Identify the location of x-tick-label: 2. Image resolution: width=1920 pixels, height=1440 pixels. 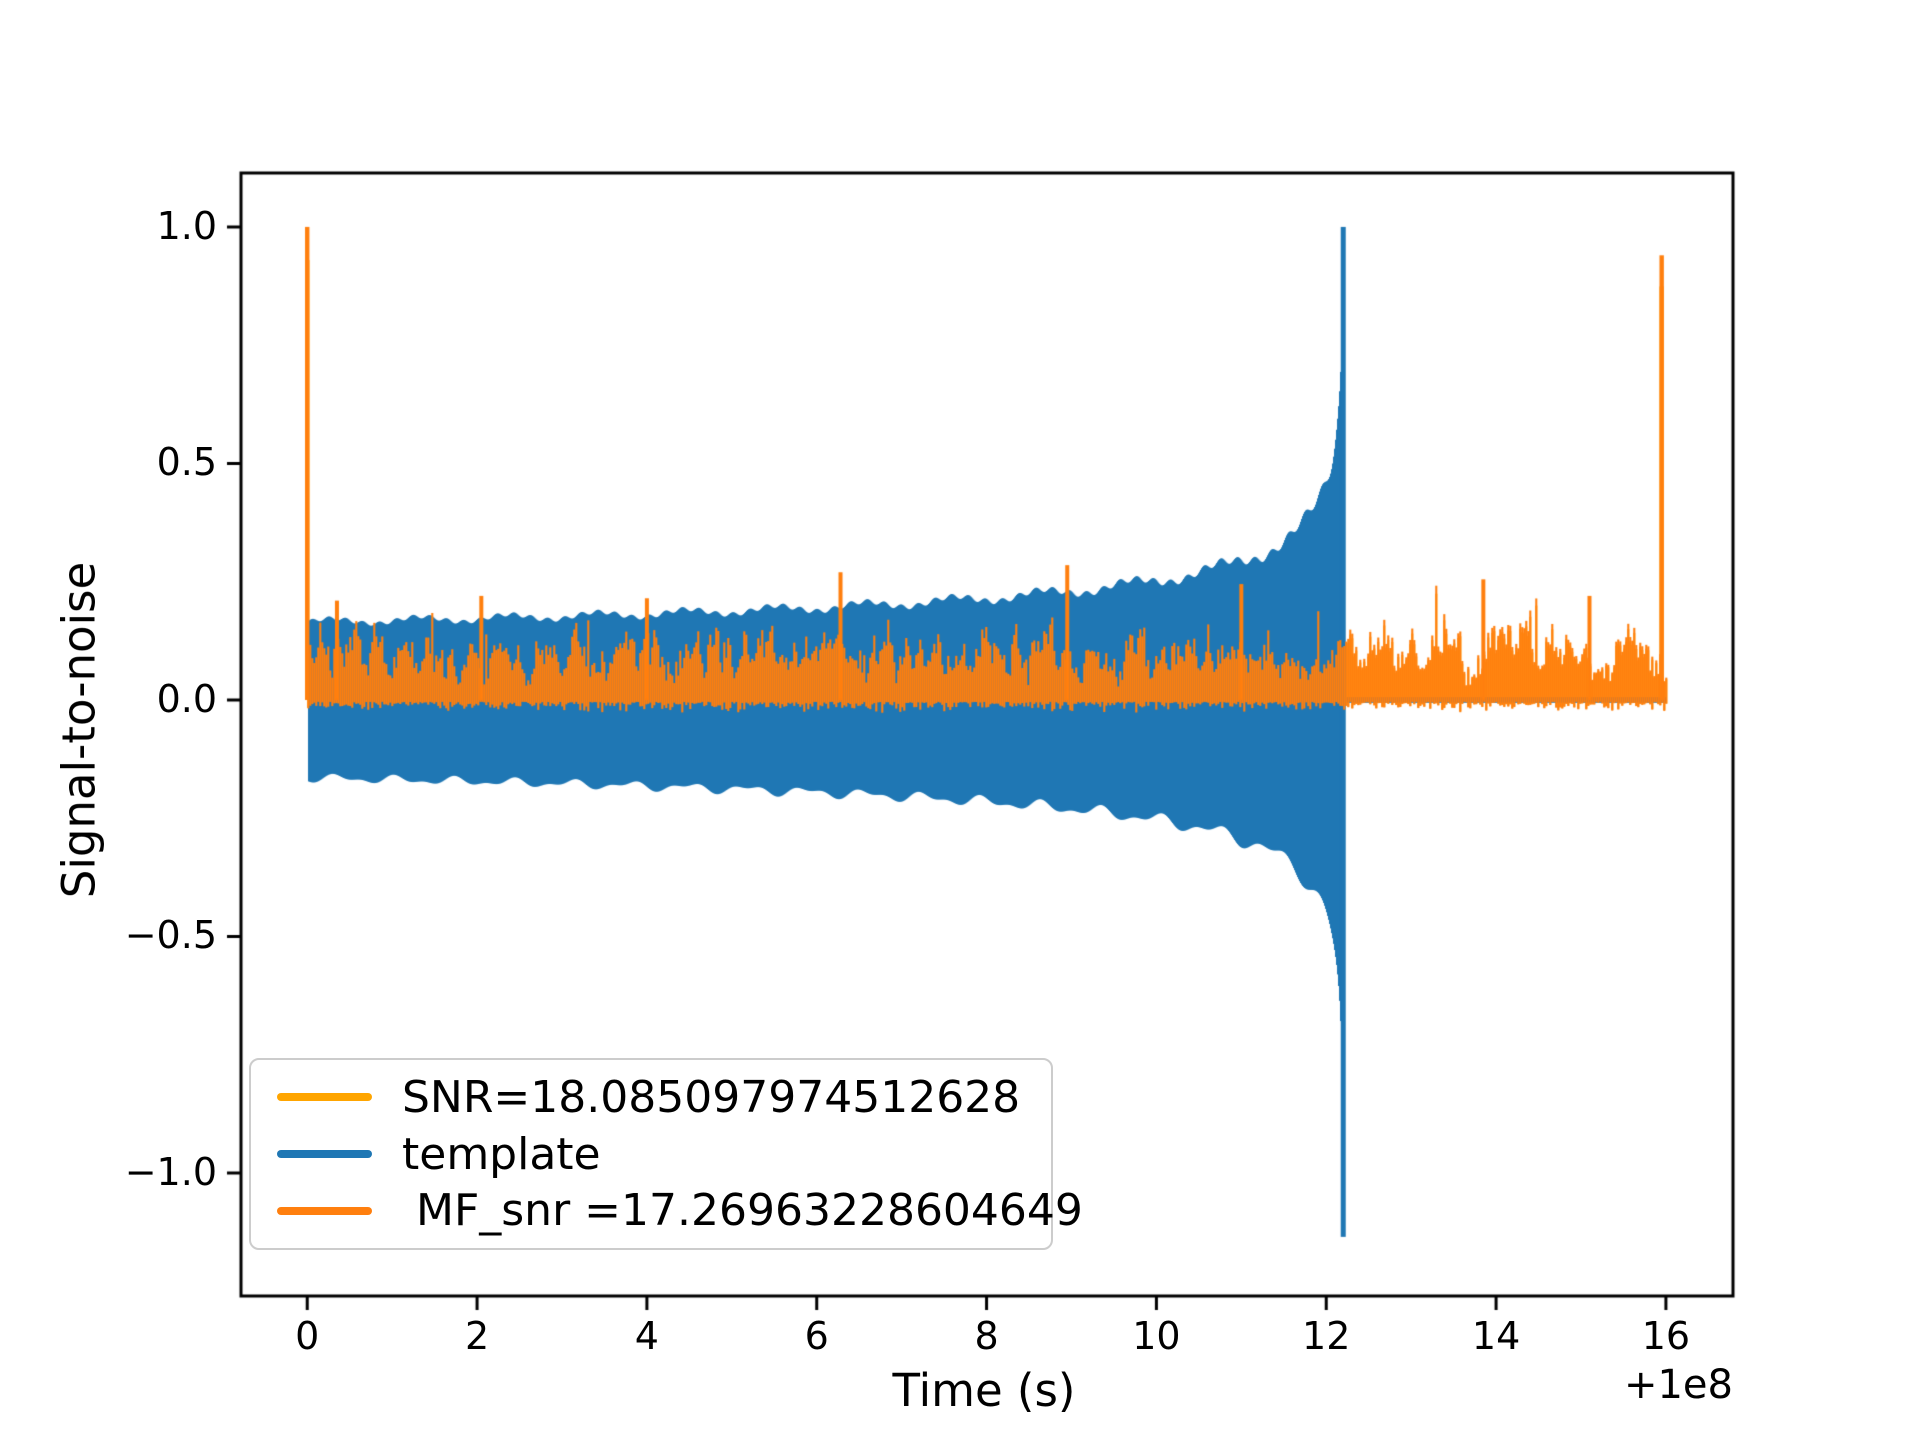
(477, 1336).